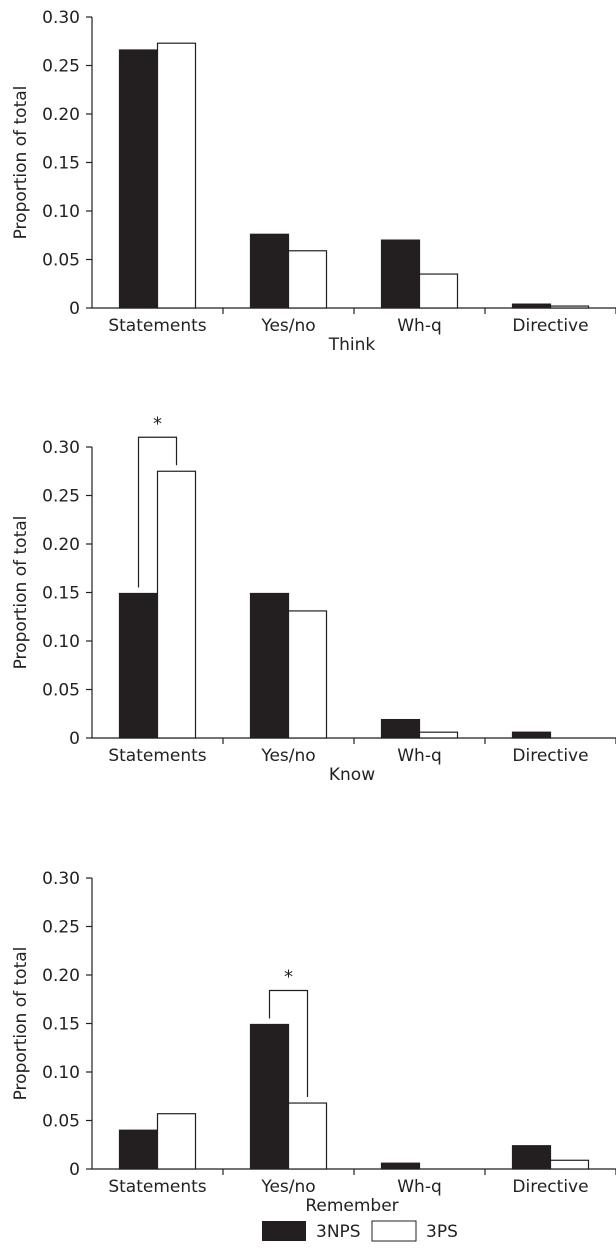 The height and width of the screenshot is (1249, 616). Describe the element at coordinates (352, 345) in the screenshot. I see `x-axis-label: Think` at that location.